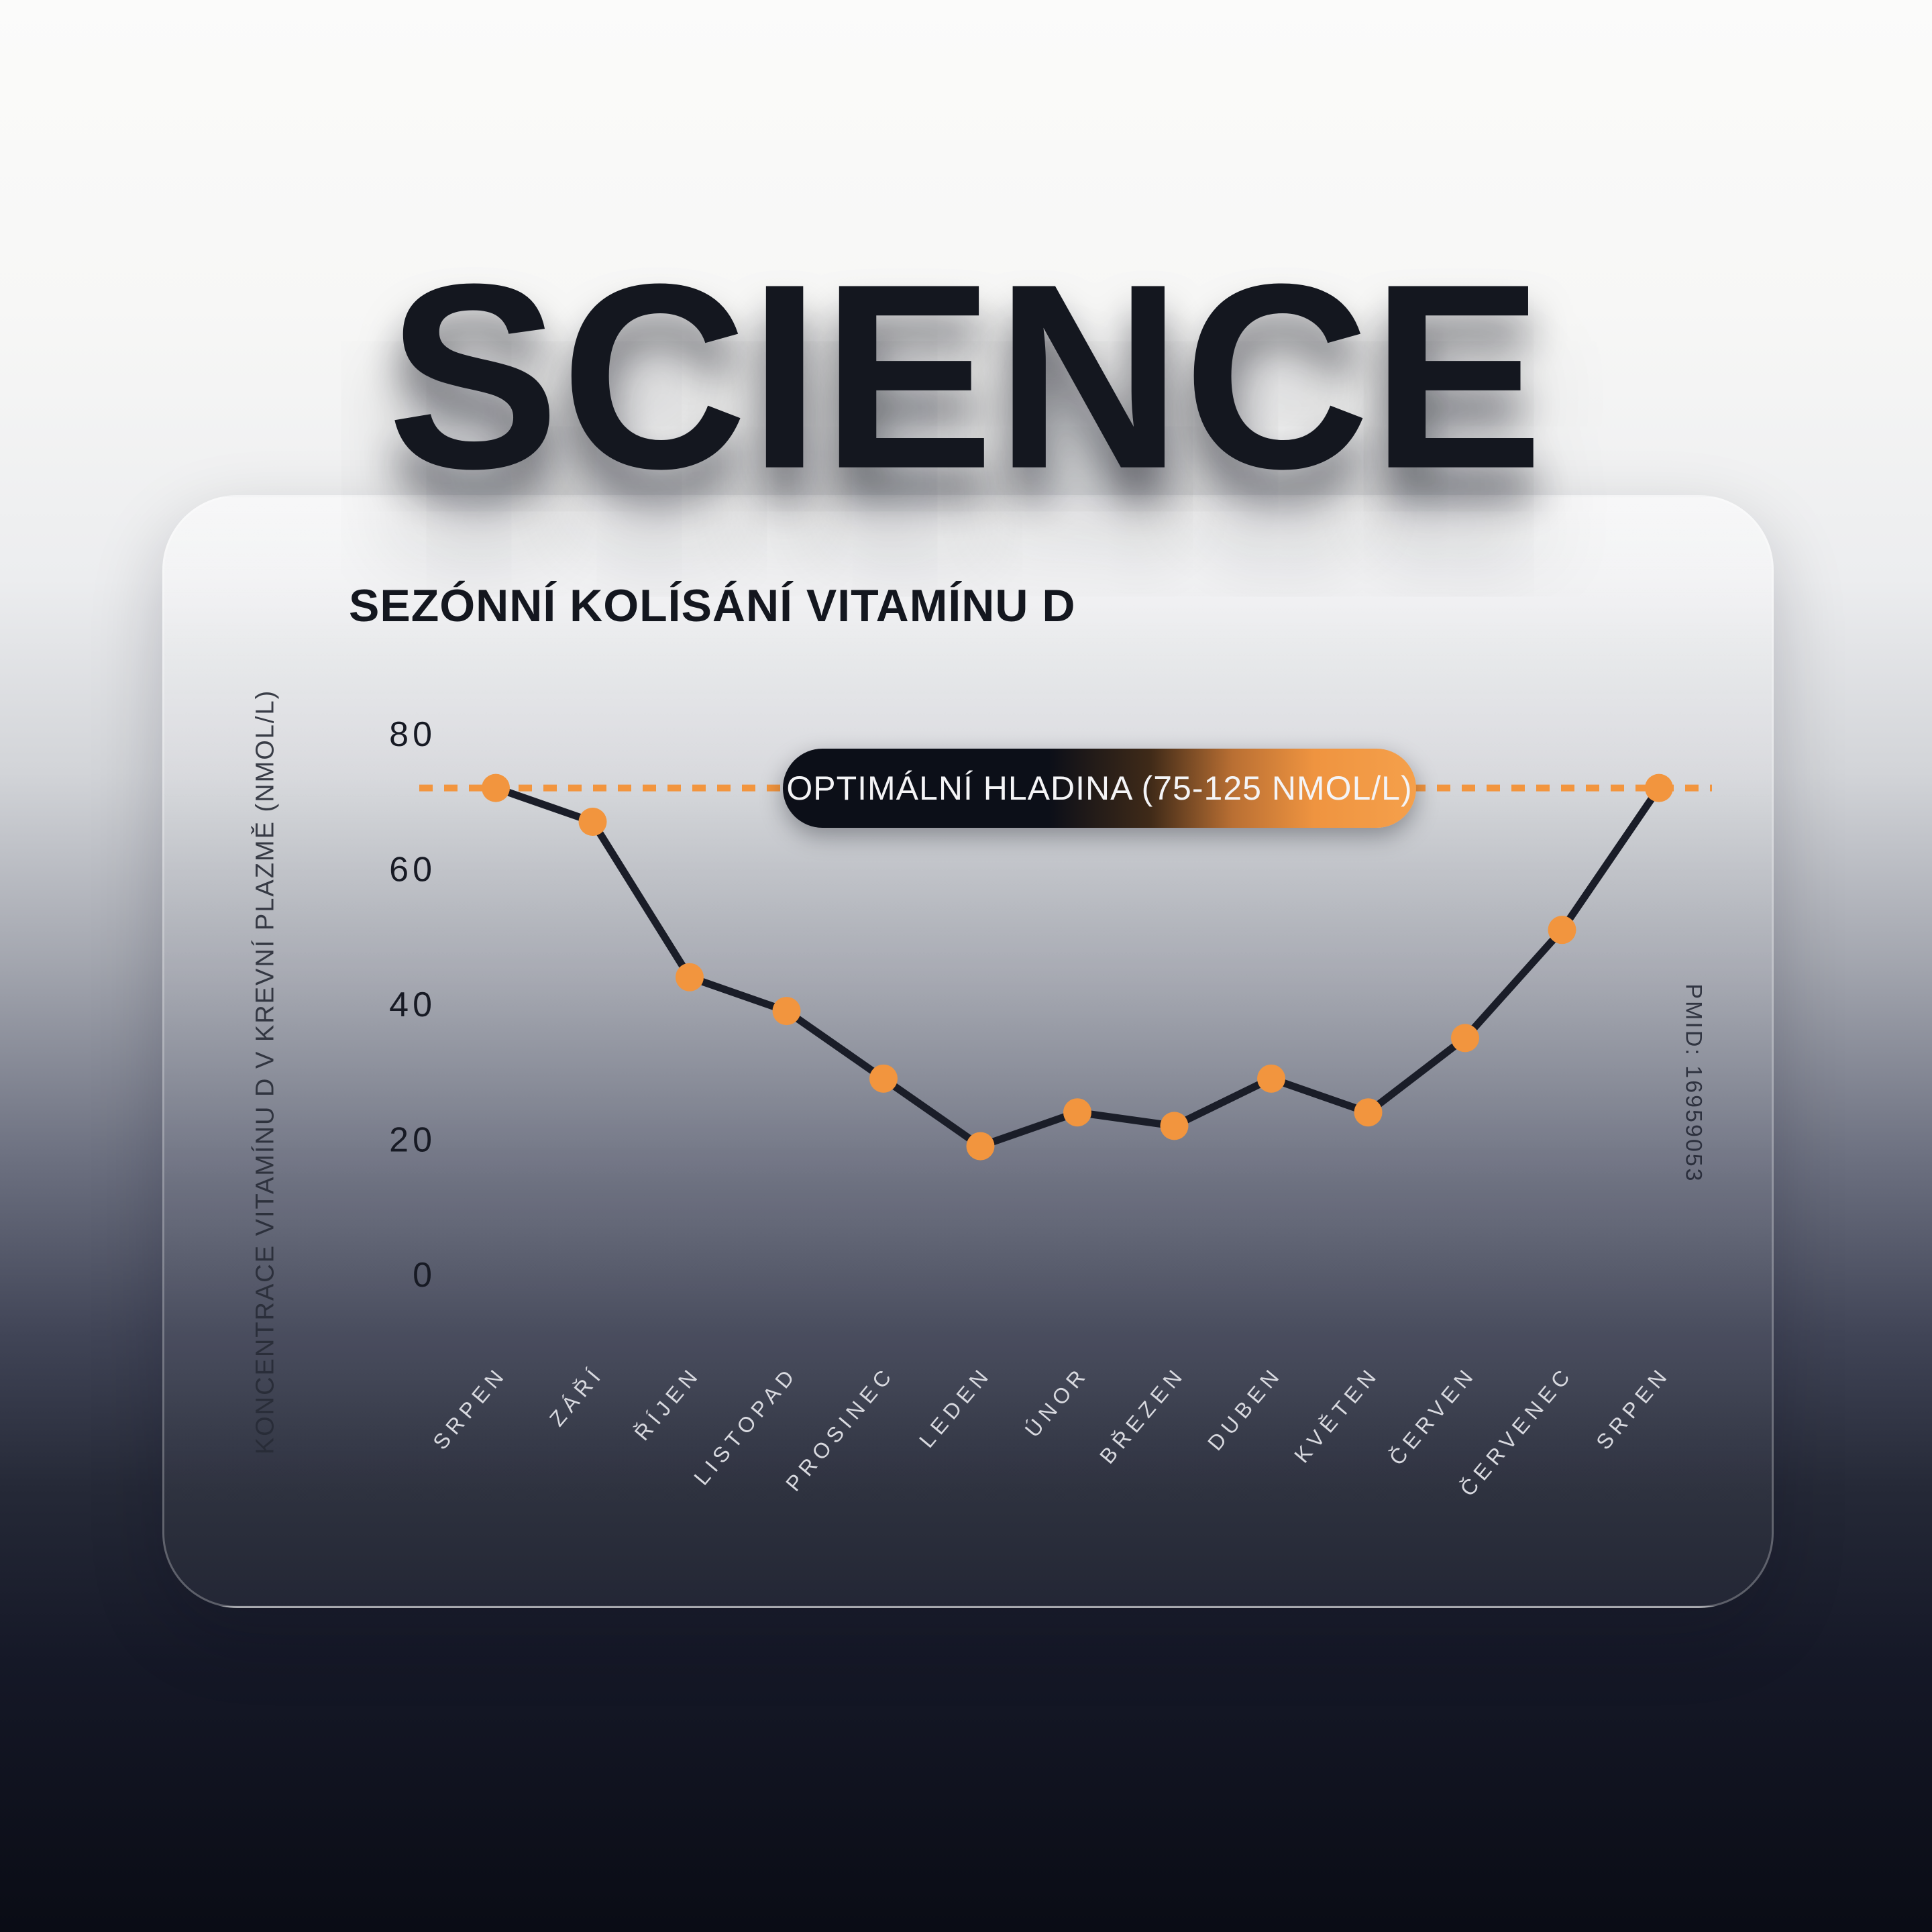 The height and width of the screenshot is (1932, 1932). Describe the element at coordinates (1433, 1415) in the screenshot. I see `x-tick-label: ČERVEN` at that location.